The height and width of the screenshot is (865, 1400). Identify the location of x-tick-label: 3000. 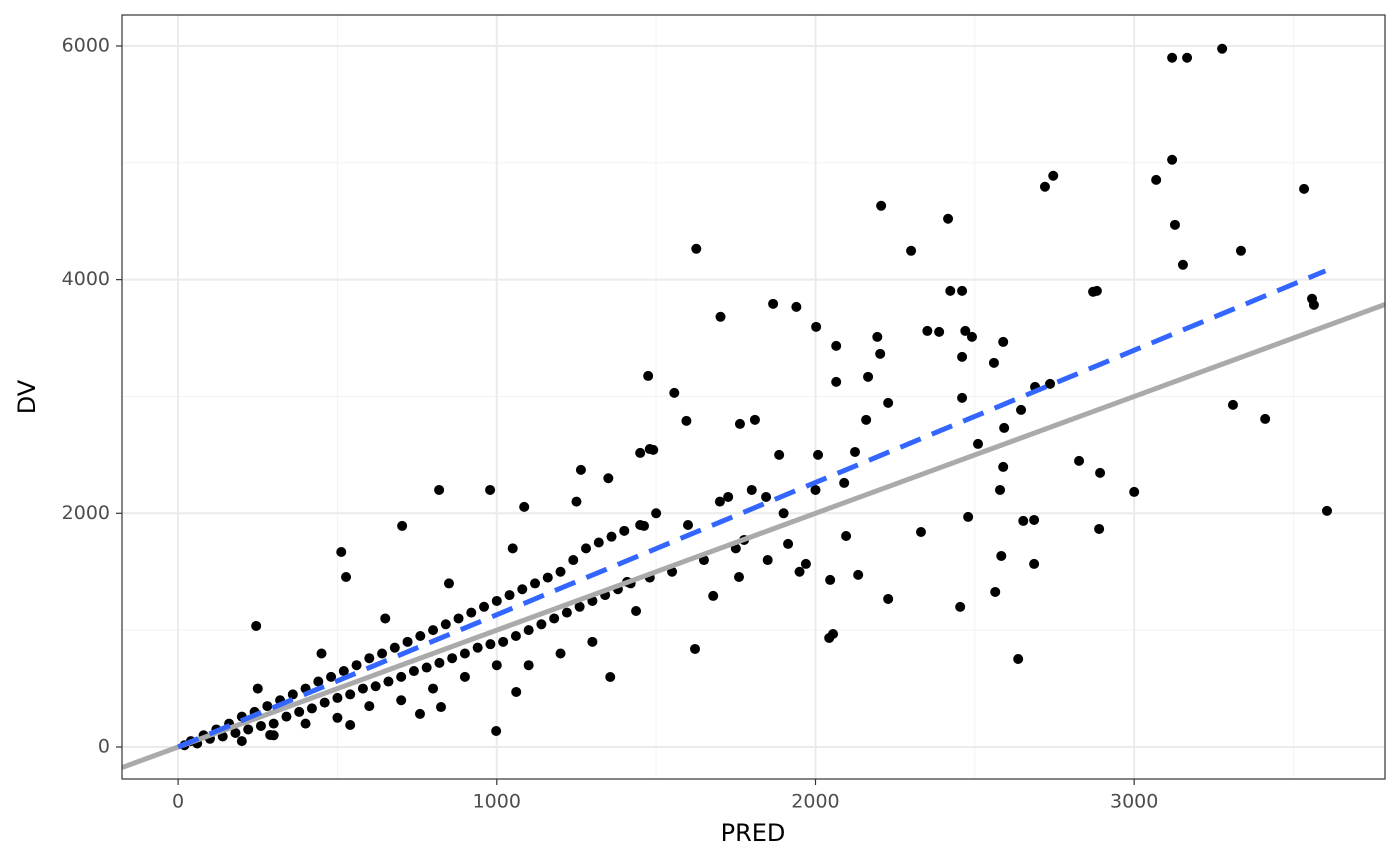
(1134, 802).